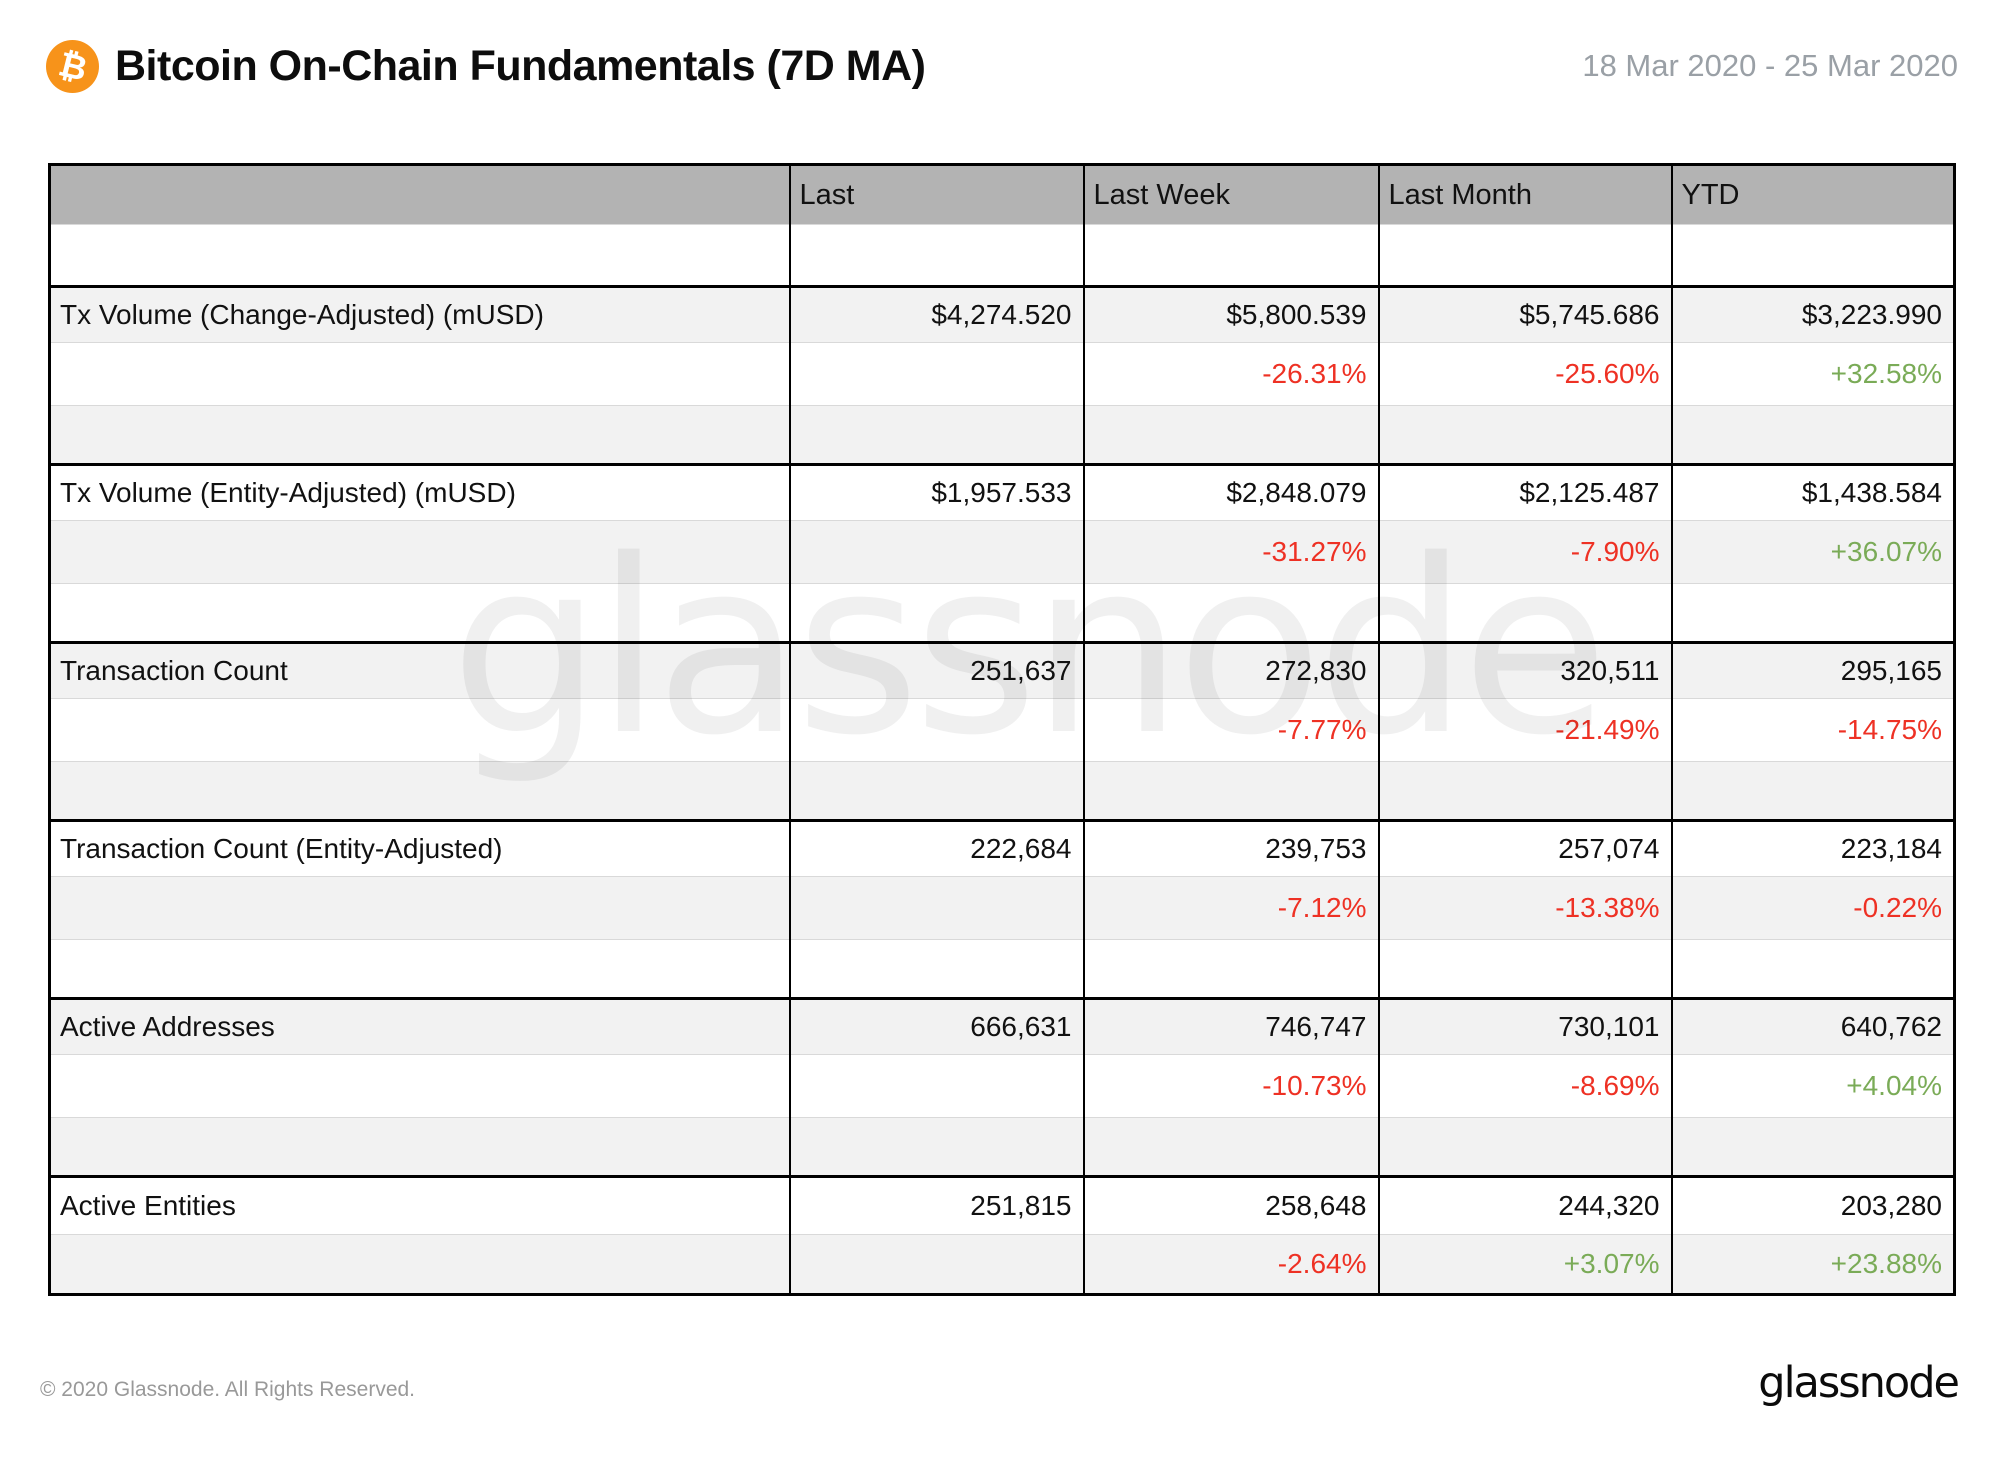 The width and height of the screenshot is (2000, 1462). Describe the element at coordinates (1230, 374) in the screenshot. I see `change-last-week: -26.31%` at that location.